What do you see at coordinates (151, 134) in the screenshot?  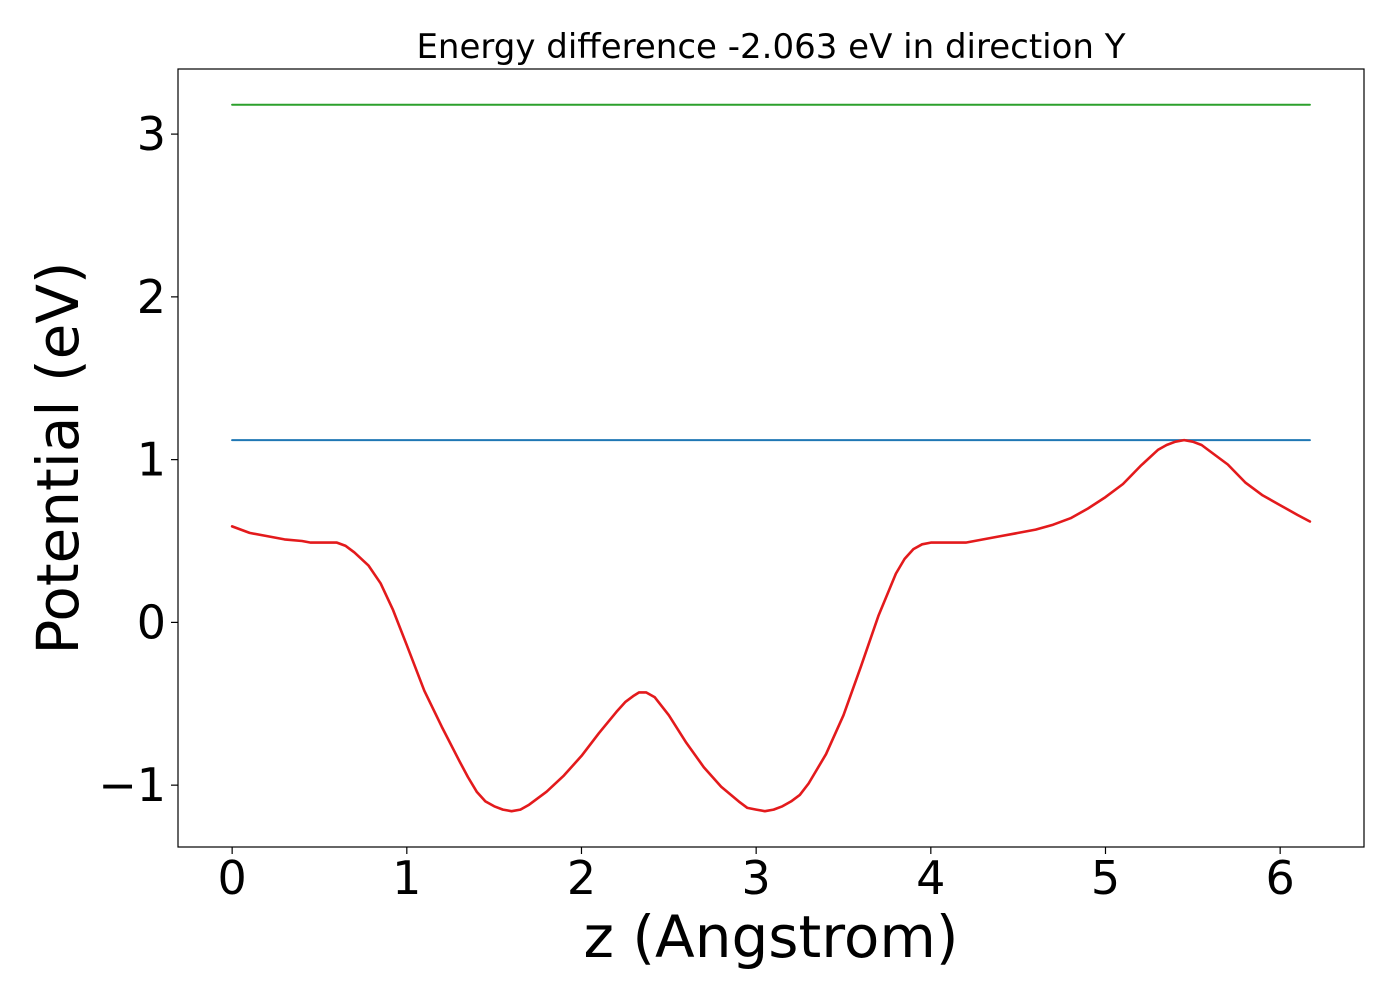 I see `y-tick-label-3: 3` at bounding box center [151, 134].